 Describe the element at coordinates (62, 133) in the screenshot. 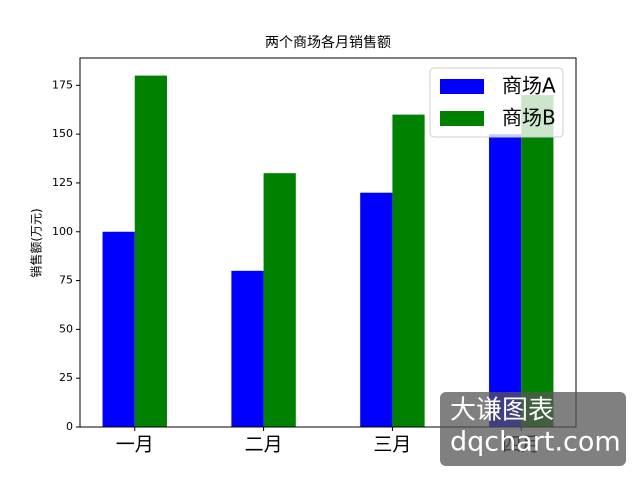

I see `y-tick-label: 150` at that location.